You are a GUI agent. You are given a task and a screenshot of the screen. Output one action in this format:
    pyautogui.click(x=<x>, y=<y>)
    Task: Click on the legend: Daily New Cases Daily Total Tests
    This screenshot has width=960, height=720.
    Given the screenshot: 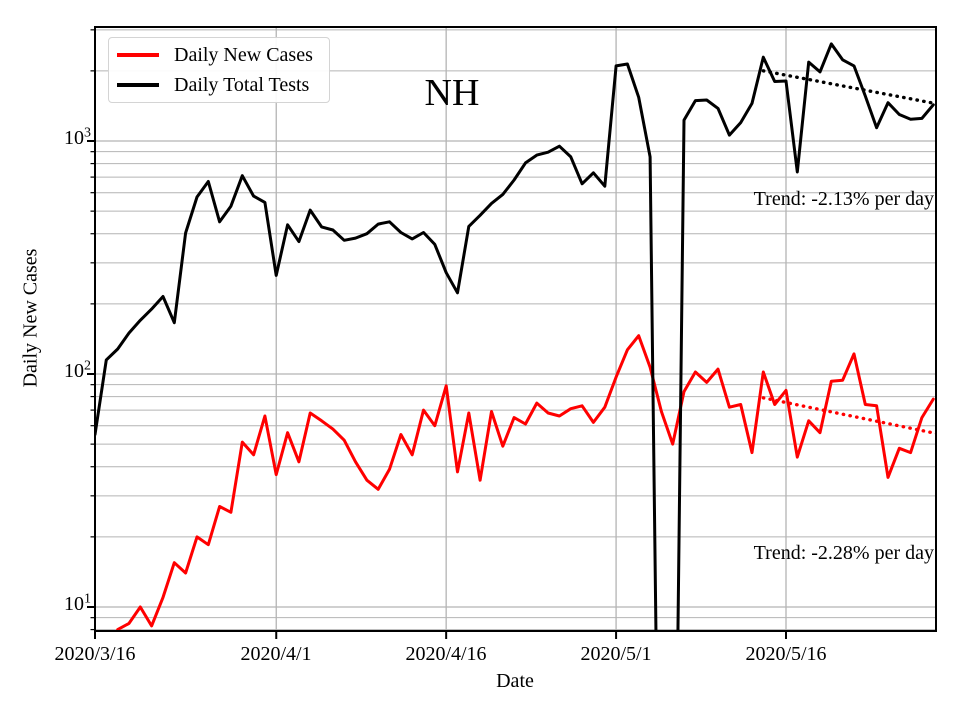 What is the action you would take?
    pyautogui.click(x=219, y=70)
    